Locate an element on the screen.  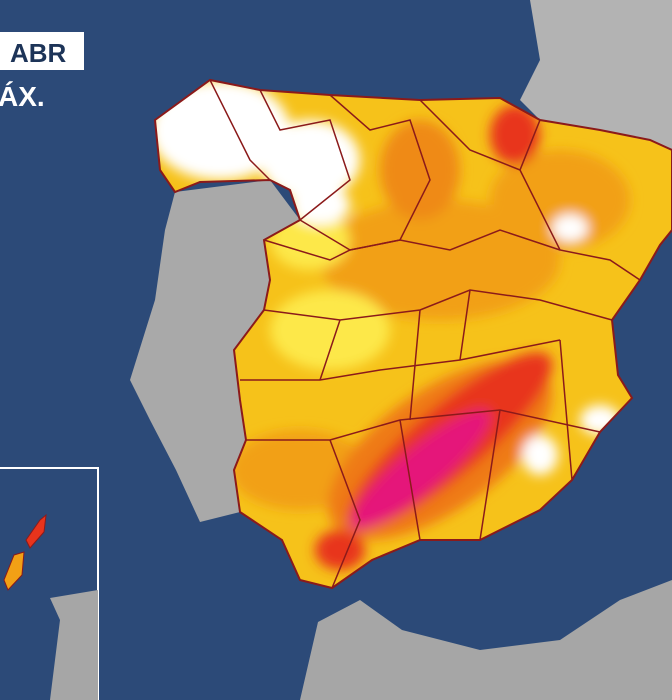
badge-text: ABR is located at coordinates (38, 53).